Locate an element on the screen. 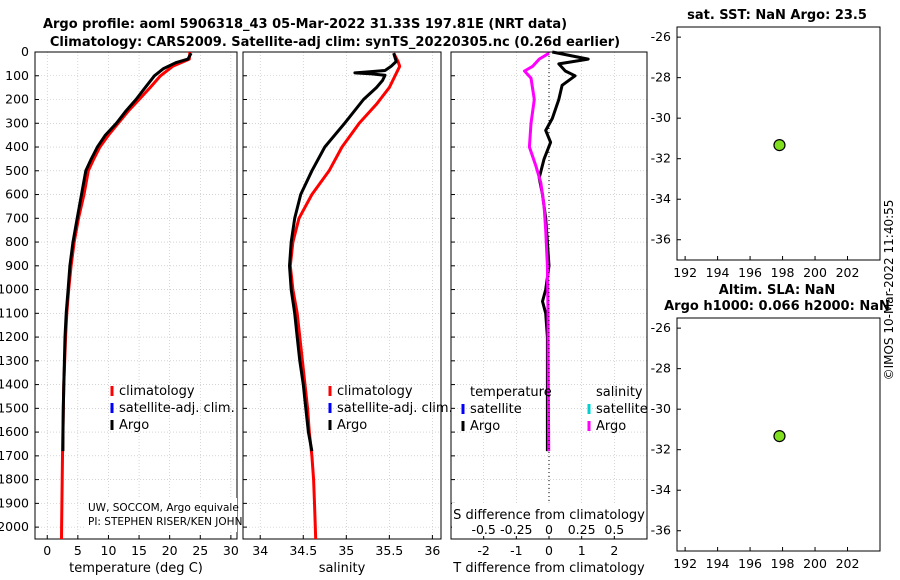 Image resolution: width=900 pixels, height=580 pixels. y-tick-label: 1200 is located at coordinates (14, 336).